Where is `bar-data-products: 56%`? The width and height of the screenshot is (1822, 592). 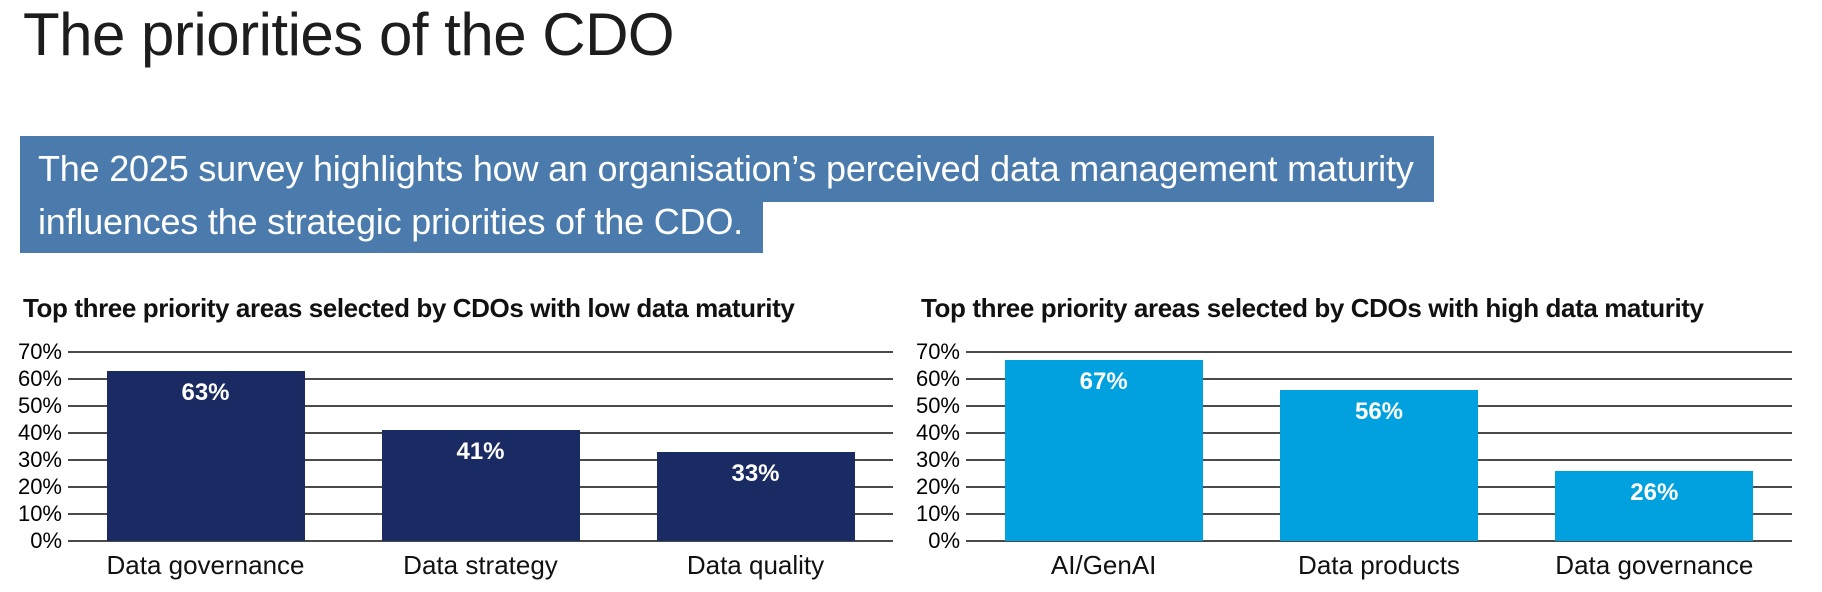
bar-data-products: 56% is located at coordinates (1379, 465).